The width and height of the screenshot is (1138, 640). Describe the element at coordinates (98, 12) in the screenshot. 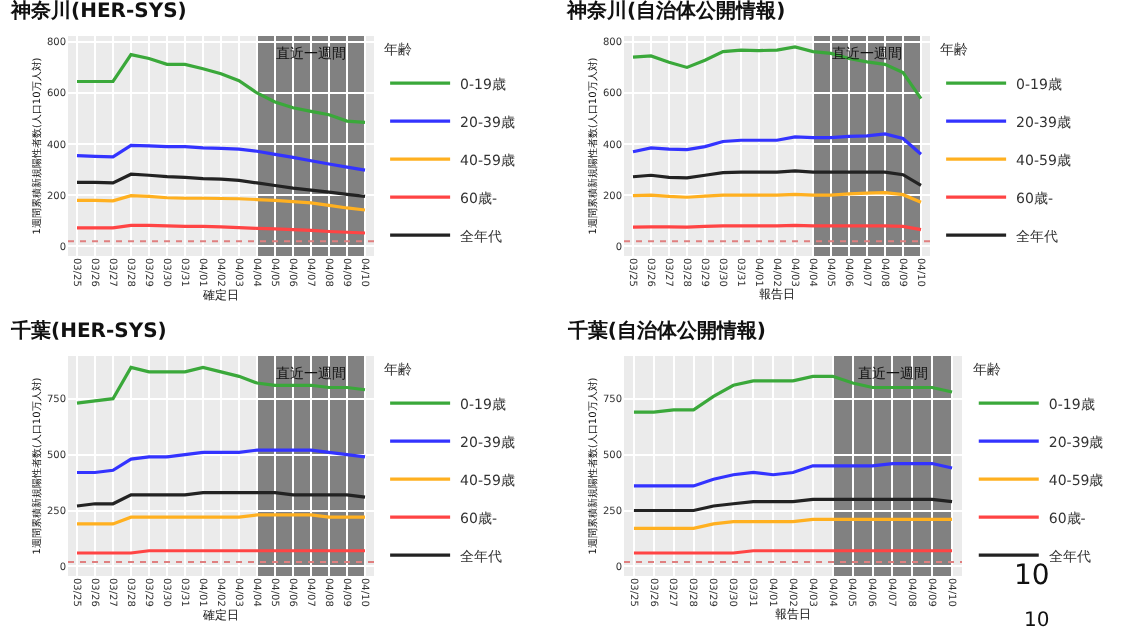

I see `chart-title: 神奈川(HER-SYS)` at that location.